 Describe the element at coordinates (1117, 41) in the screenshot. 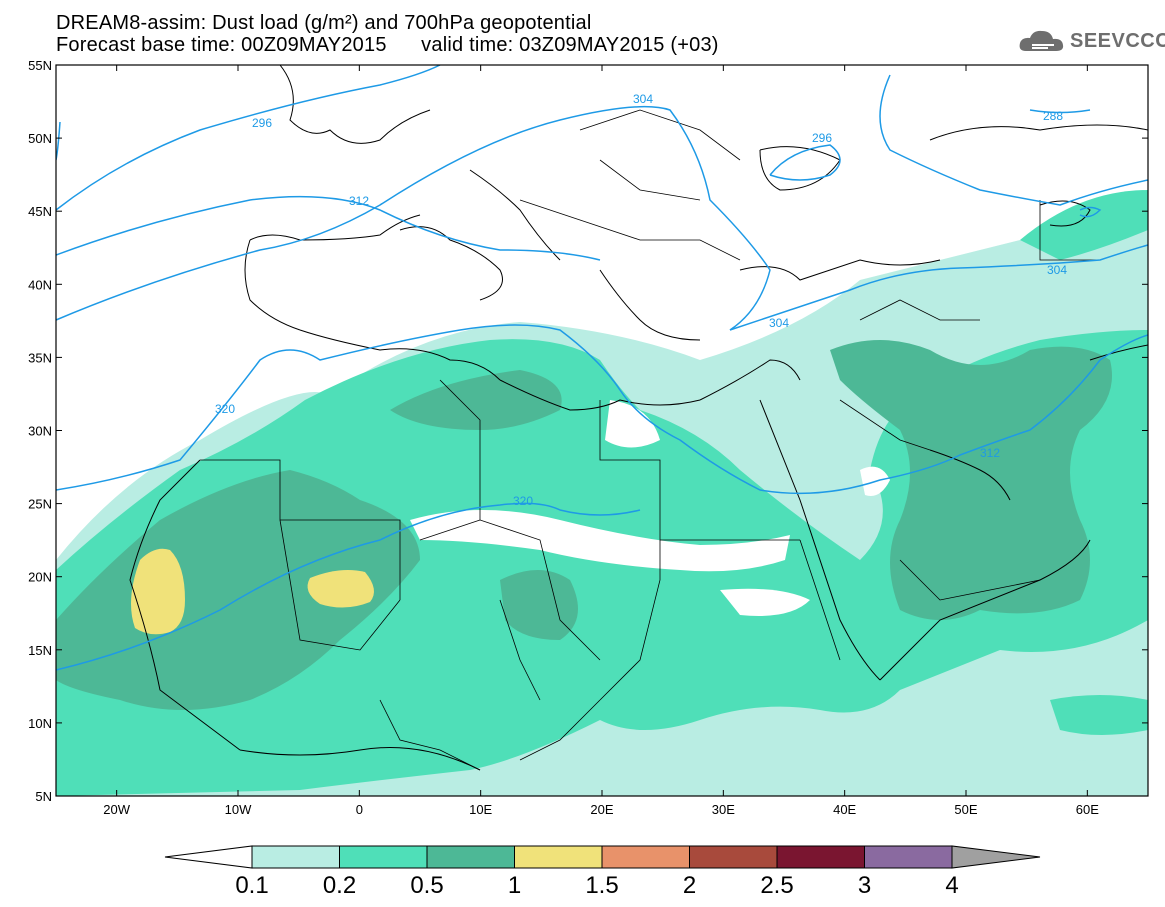

I see `logo-text: SEEVCCC` at that location.